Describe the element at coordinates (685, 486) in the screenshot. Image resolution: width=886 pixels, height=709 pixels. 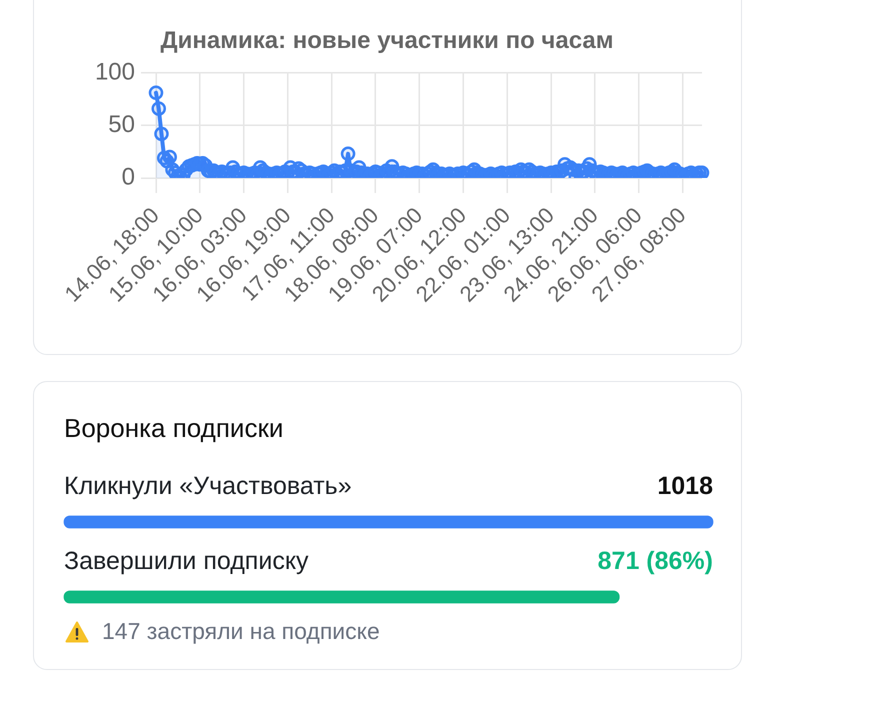
I see `data-label: 1018` at that location.